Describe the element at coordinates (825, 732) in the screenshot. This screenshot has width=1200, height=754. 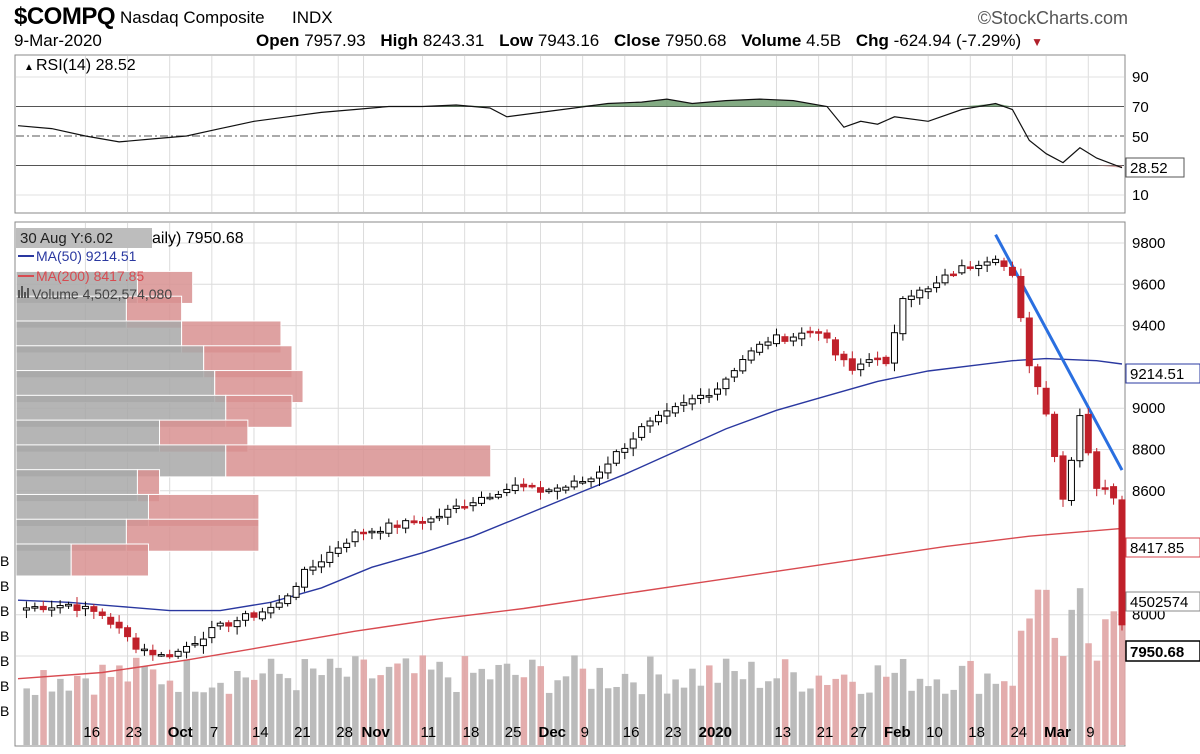
I see `x-axis-label: 21` at that location.